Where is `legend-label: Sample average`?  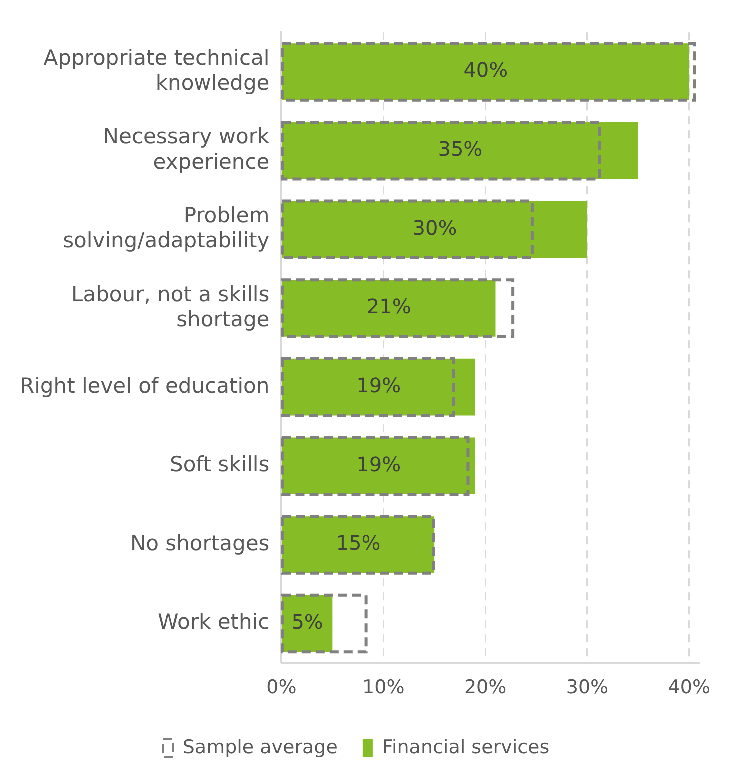 legend-label: Sample average is located at coordinates (260, 747).